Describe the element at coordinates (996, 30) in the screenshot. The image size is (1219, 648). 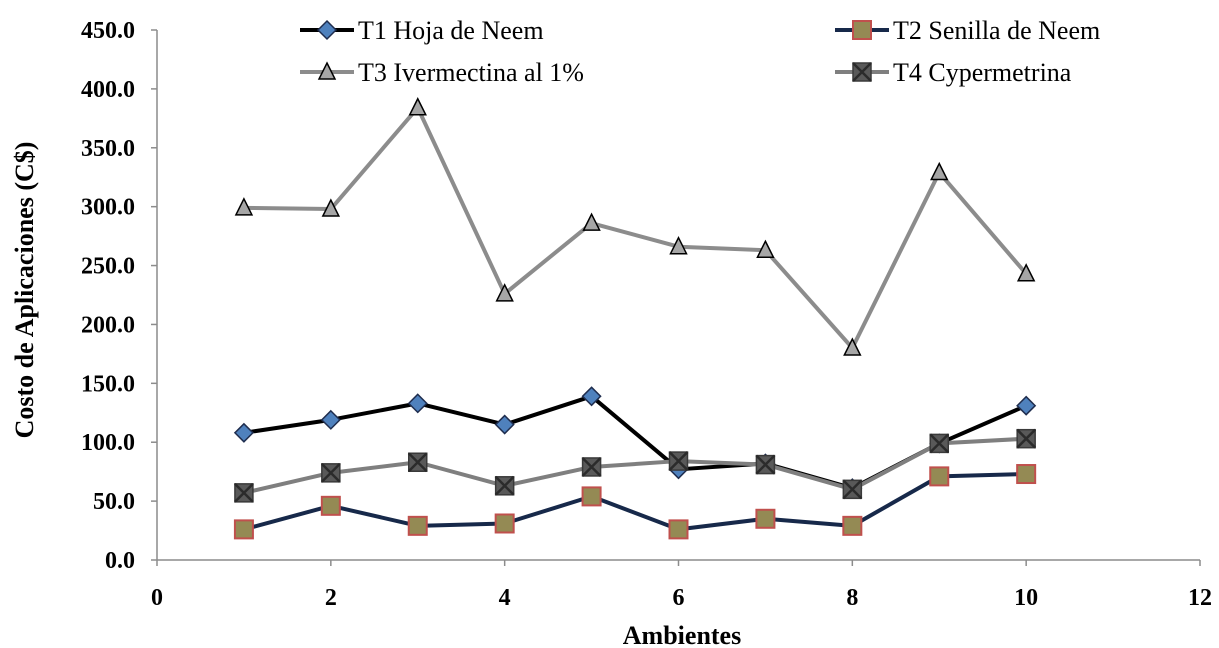
I see `legend-label: T2 Senilla de Neem` at that location.